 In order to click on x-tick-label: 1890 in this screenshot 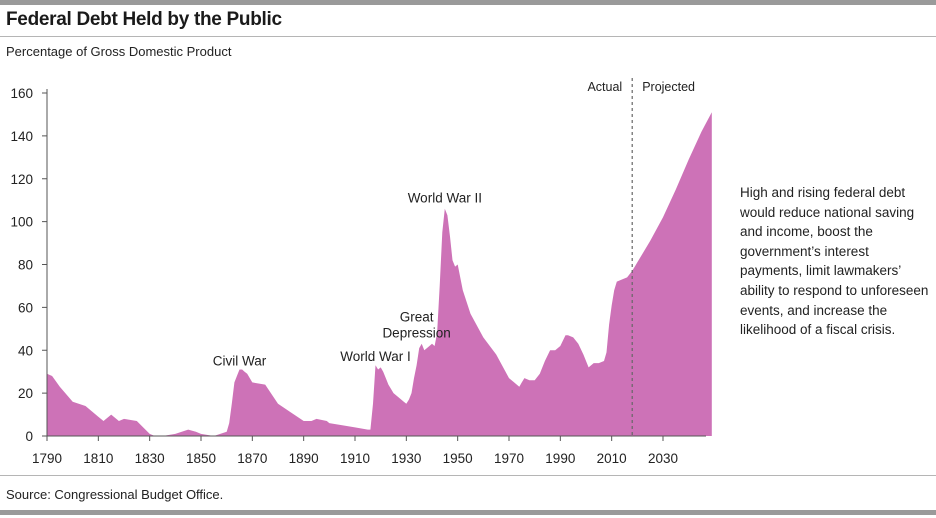, I will do `click(304, 458)`.